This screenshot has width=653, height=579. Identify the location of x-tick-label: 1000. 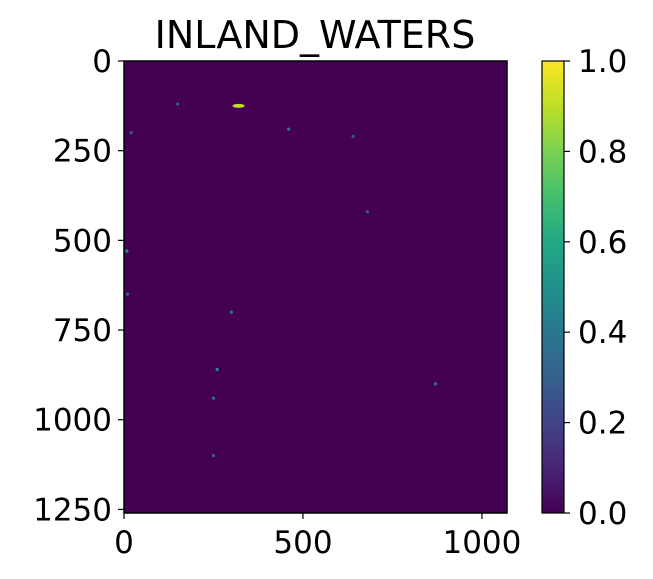
(481, 543).